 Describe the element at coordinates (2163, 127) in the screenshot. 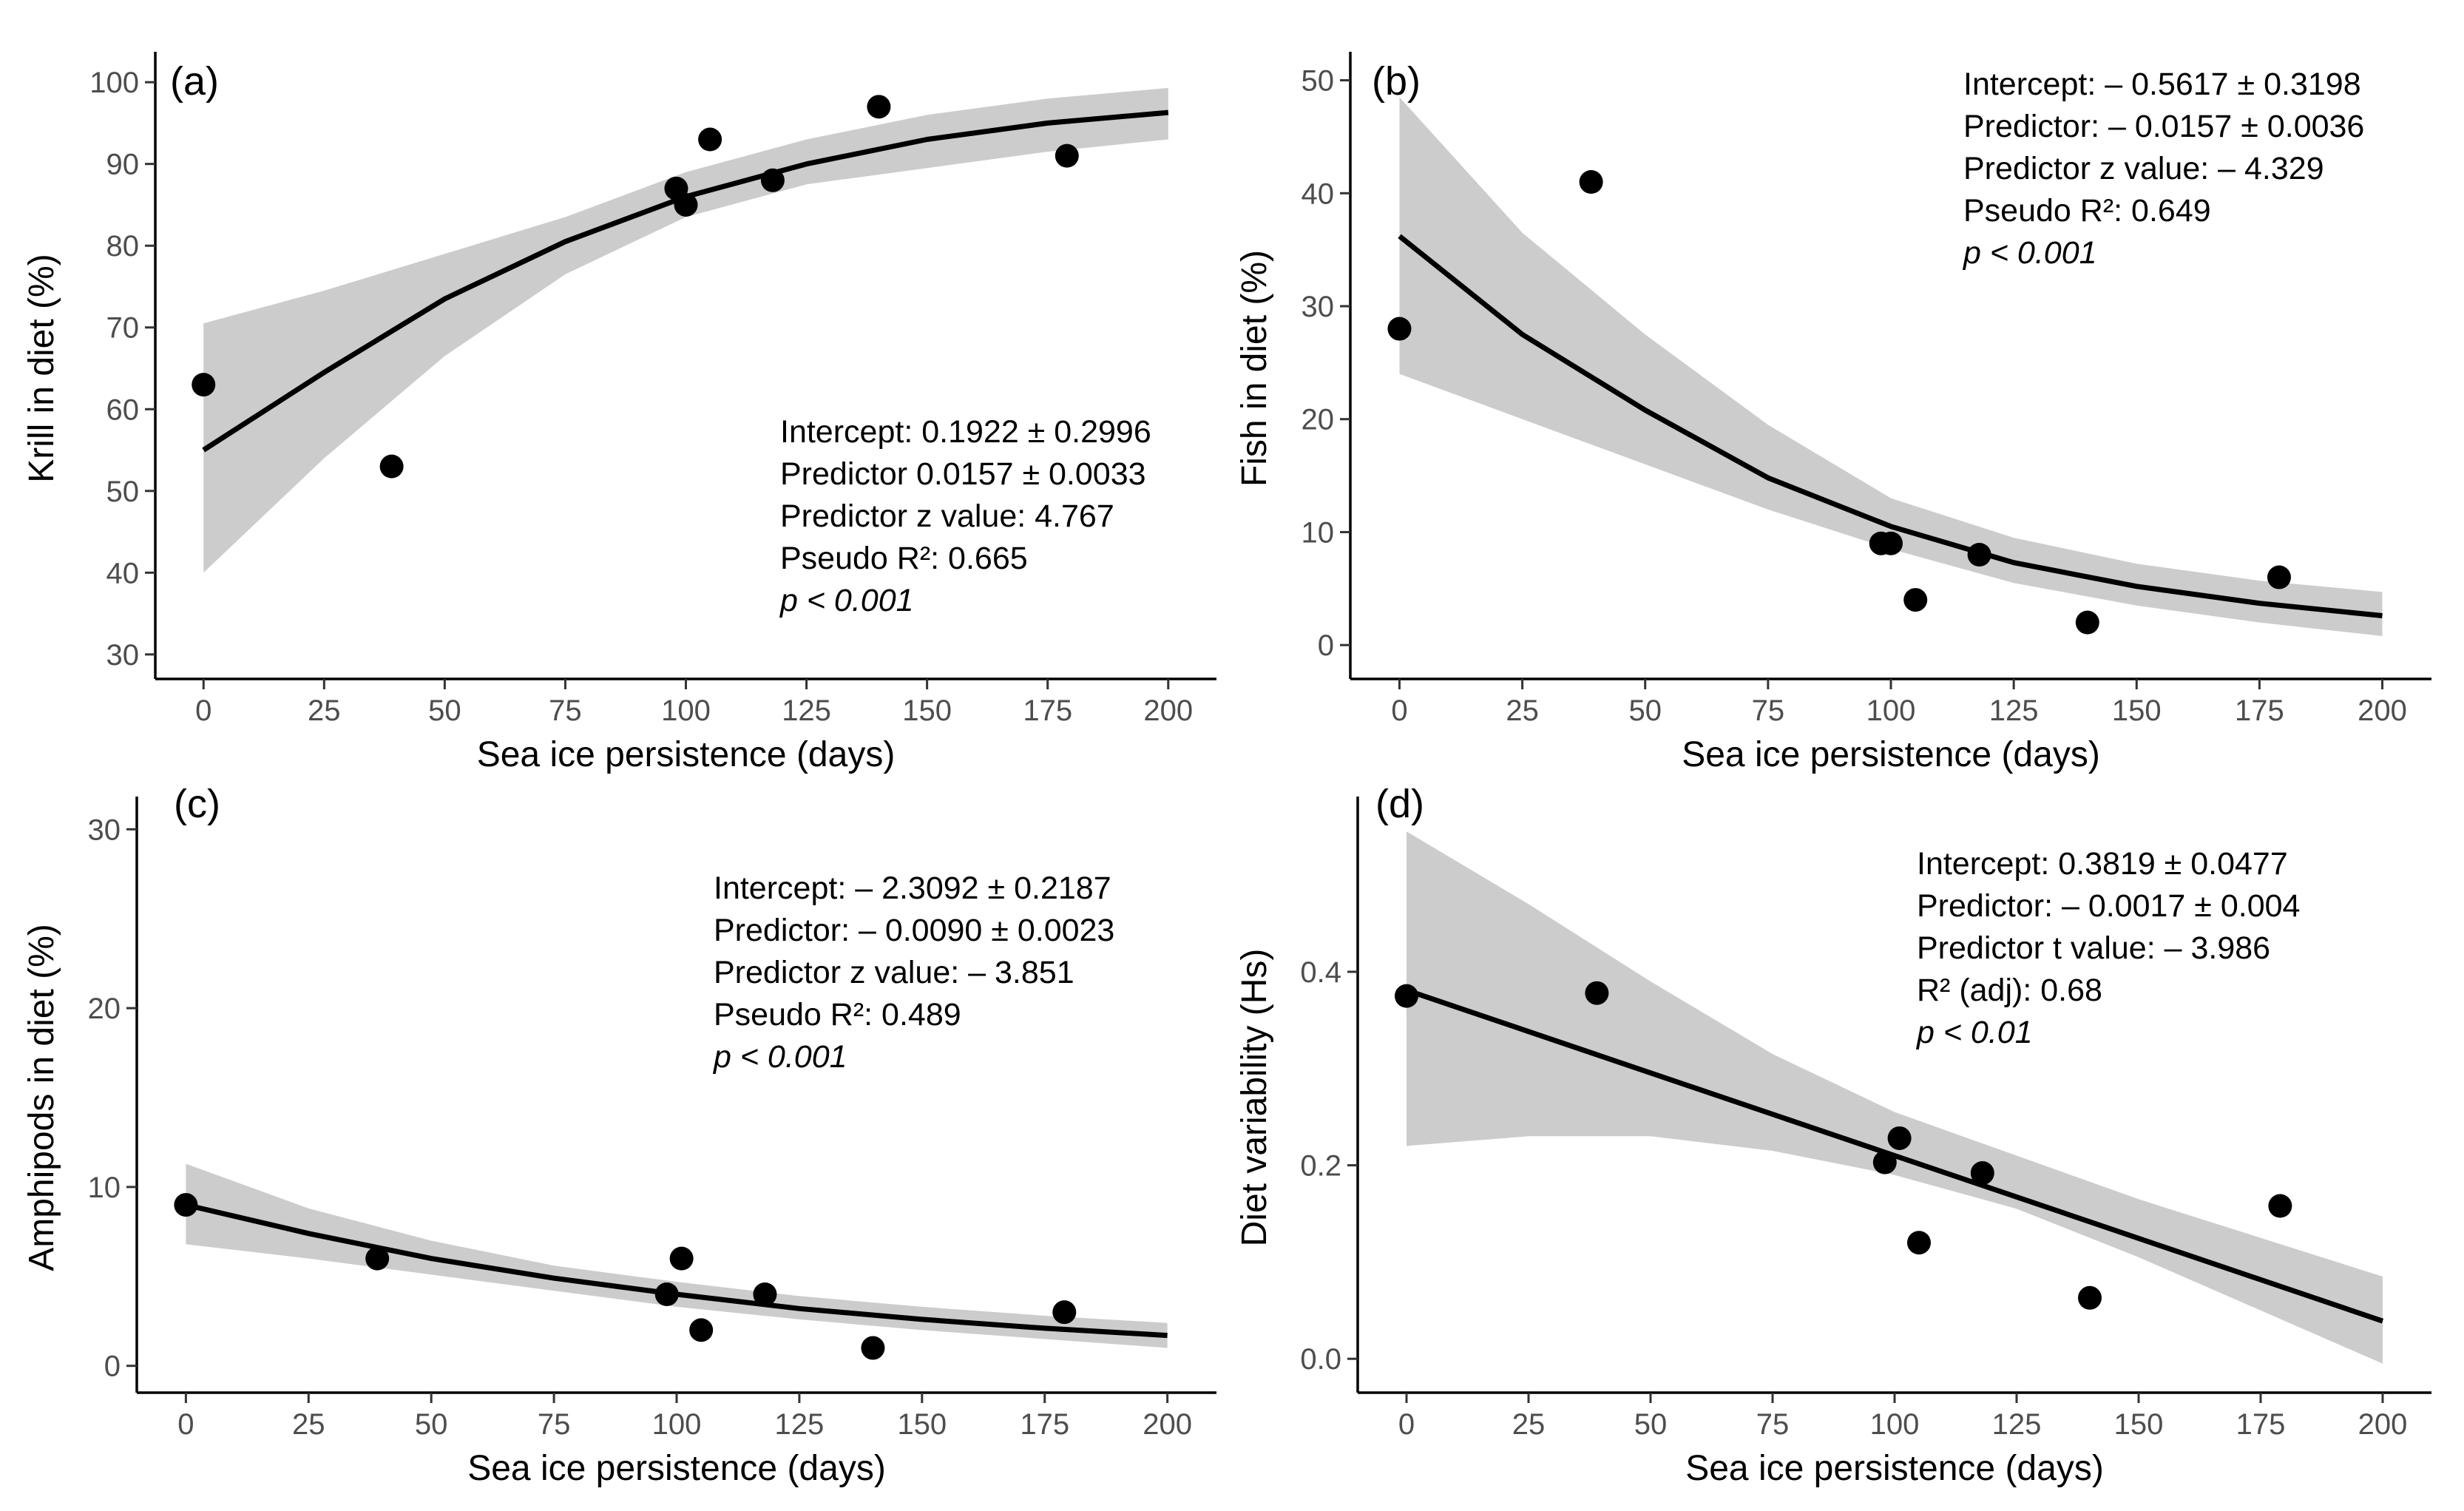

I see `stats-annotation-line: Predictor: – 0.0157 ± 0.0036` at that location.